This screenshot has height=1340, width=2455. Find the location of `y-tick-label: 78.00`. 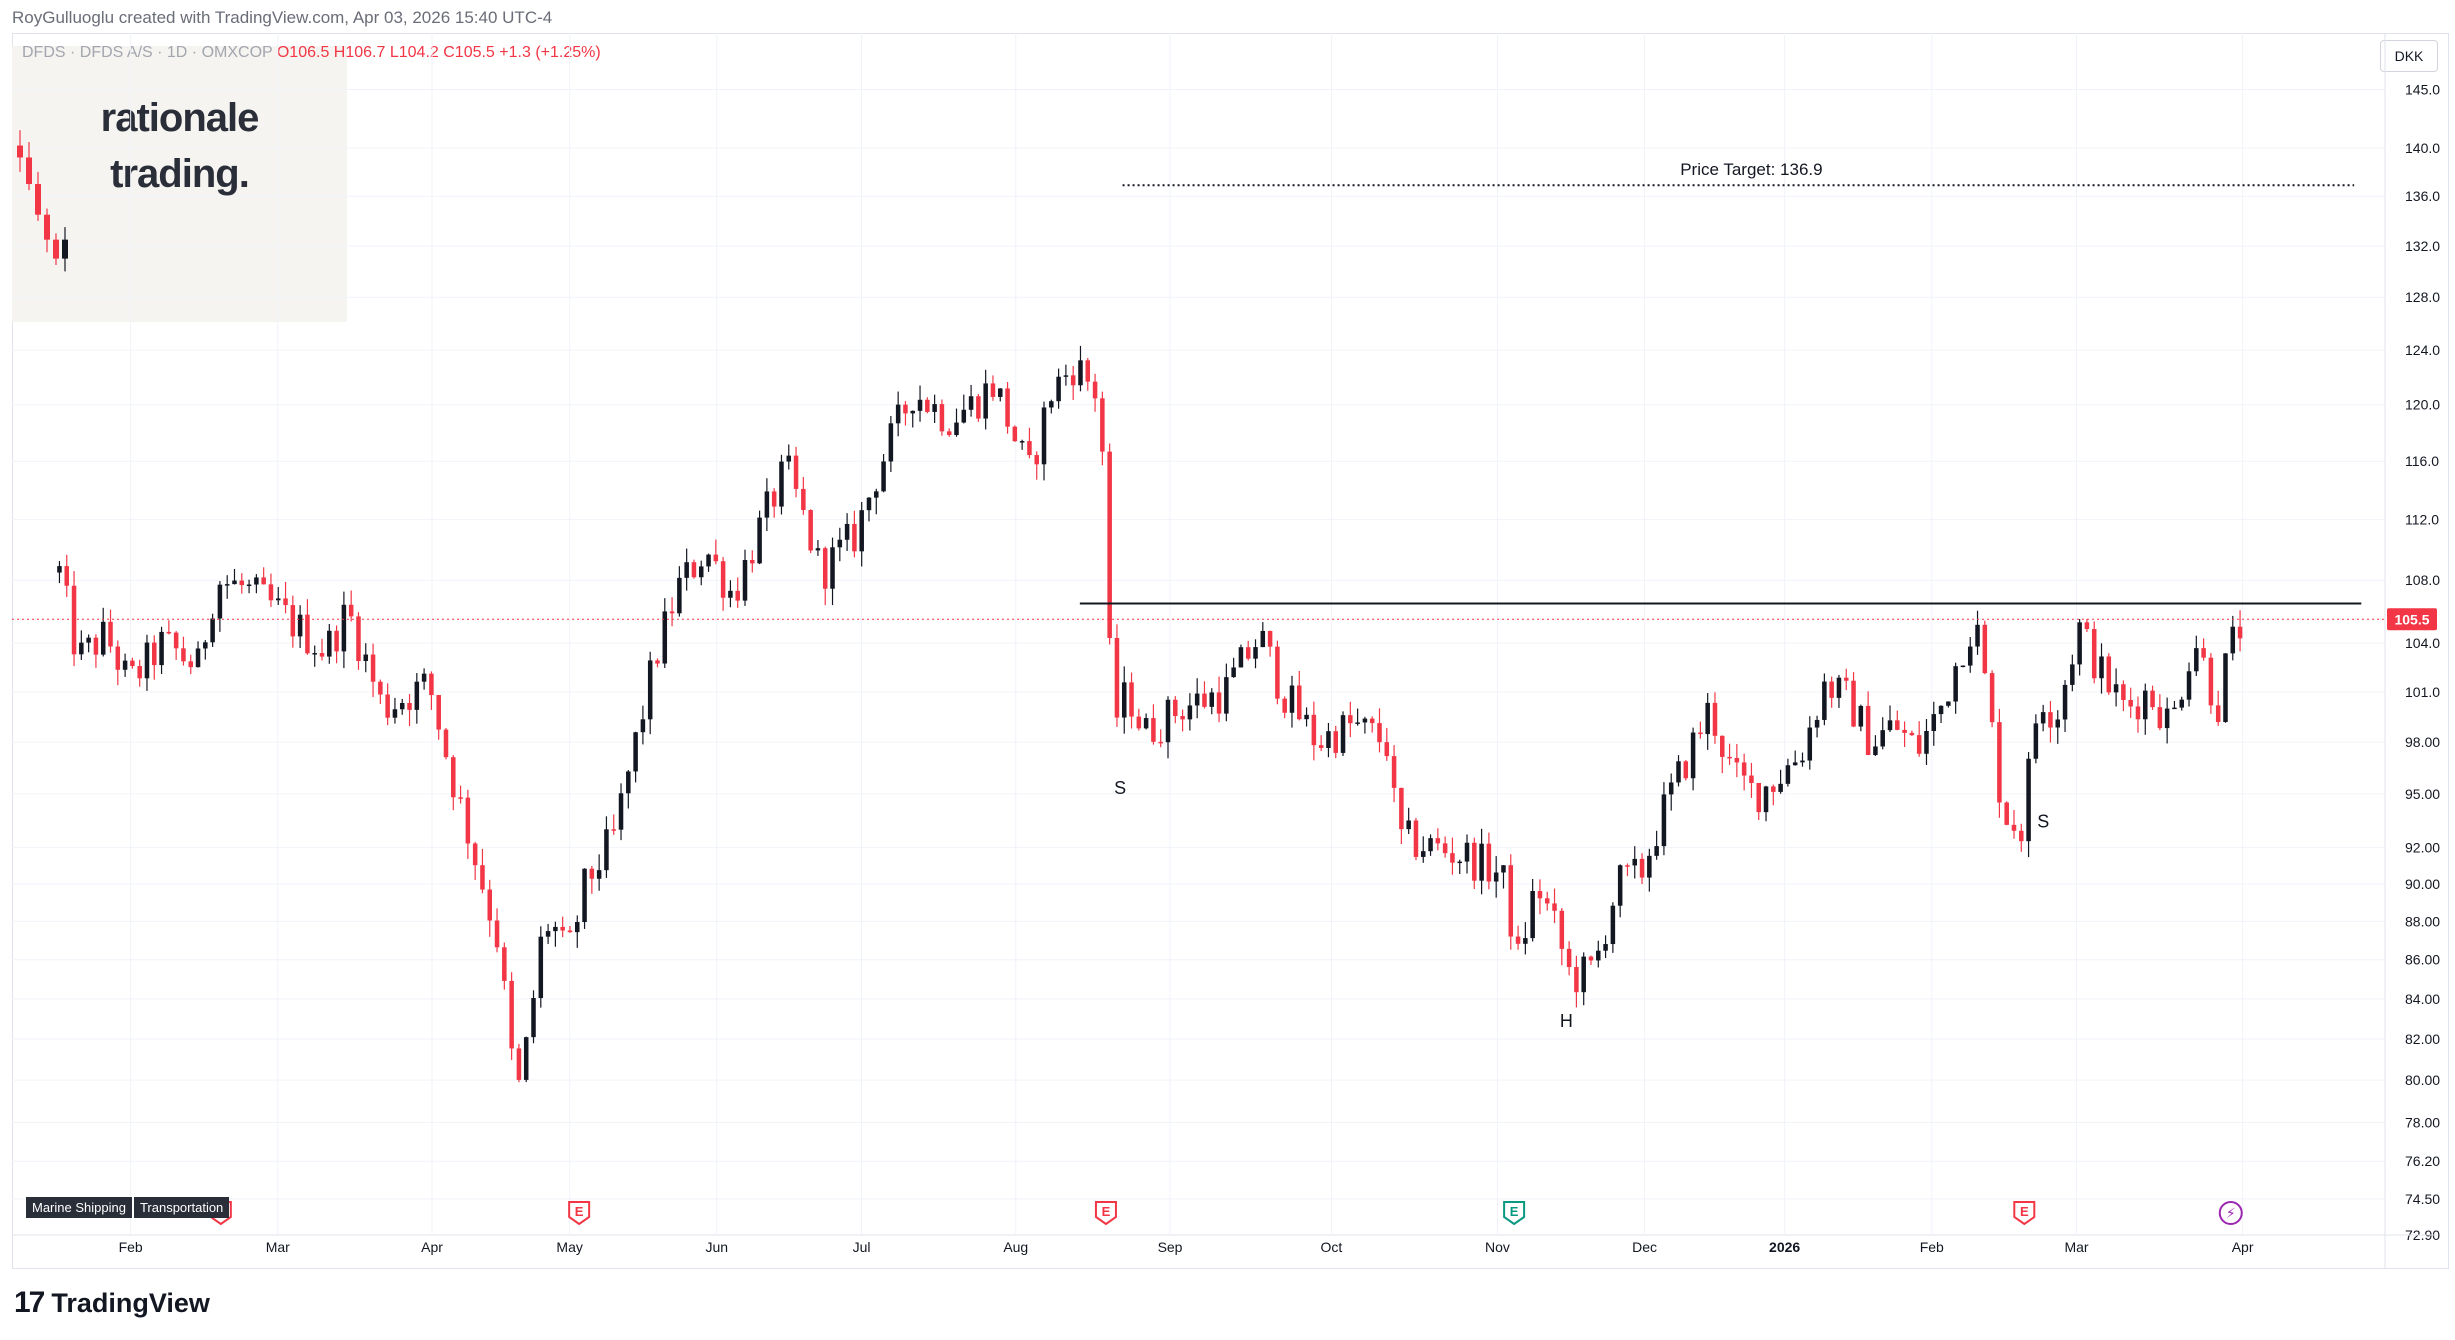

y-tick-label: 78.00 is located at coordinates (2422, 1122).